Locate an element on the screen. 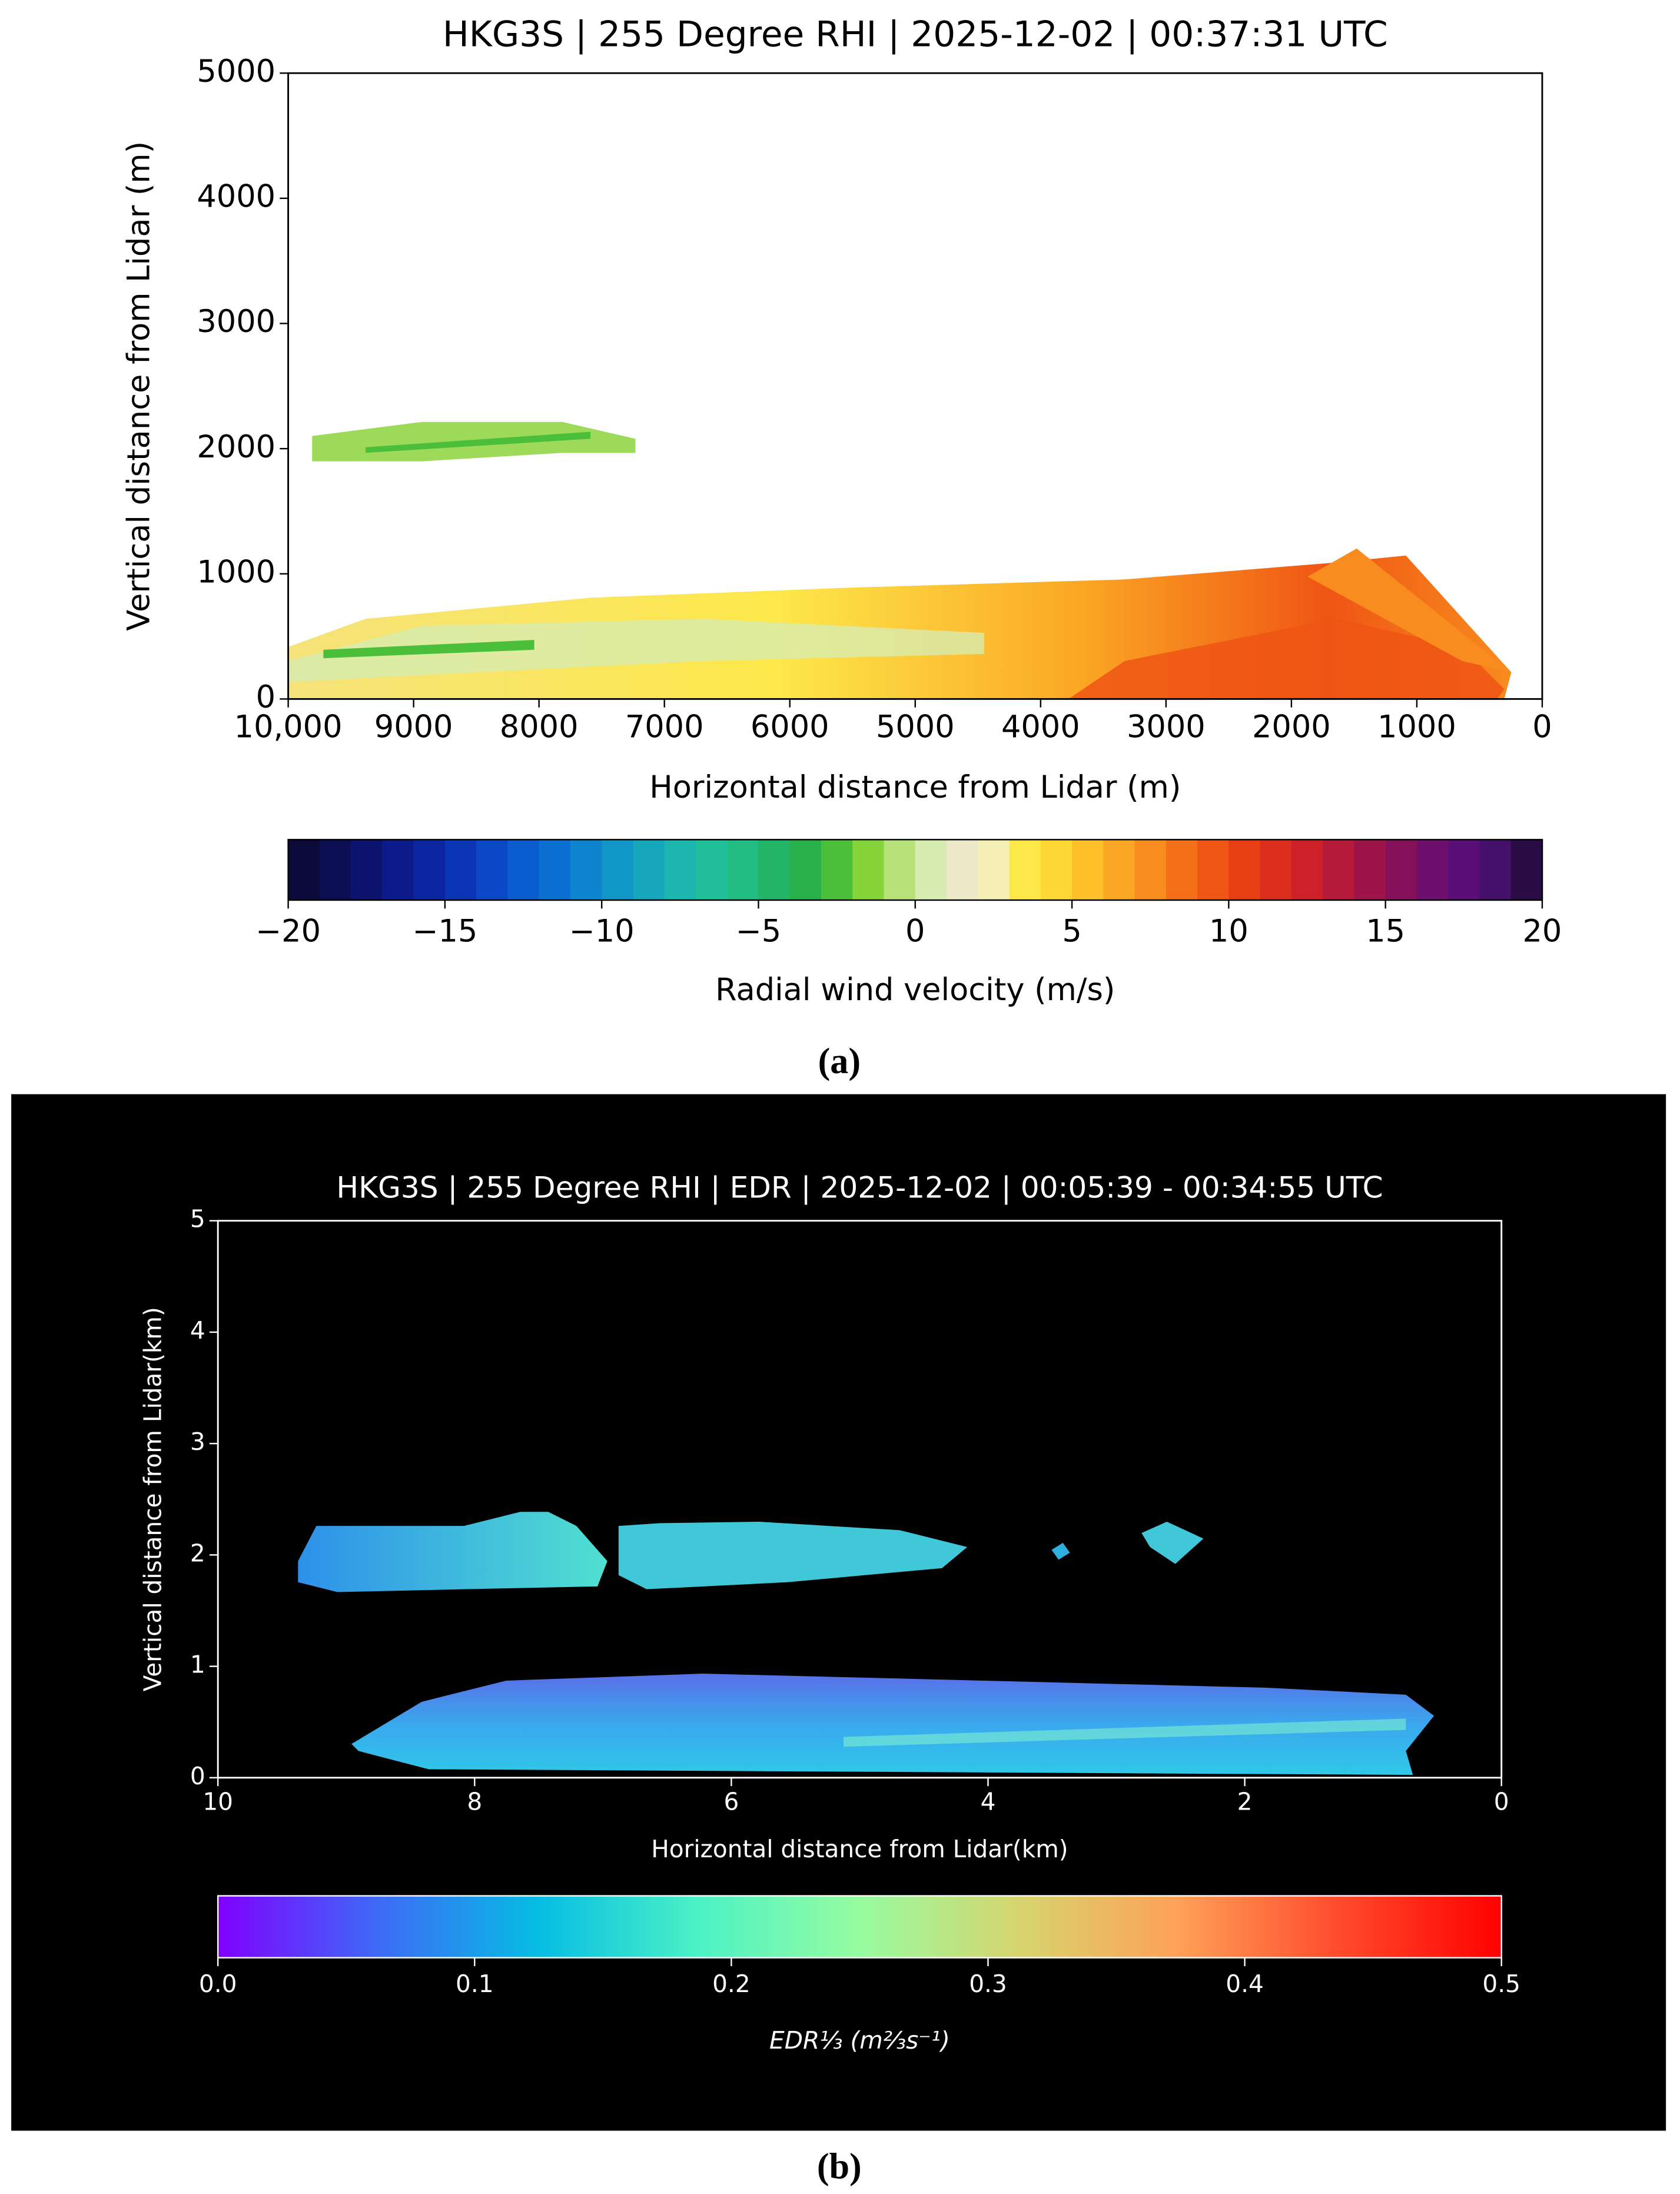  x-tick-label: 8000 is located at coordinates (539, 727).